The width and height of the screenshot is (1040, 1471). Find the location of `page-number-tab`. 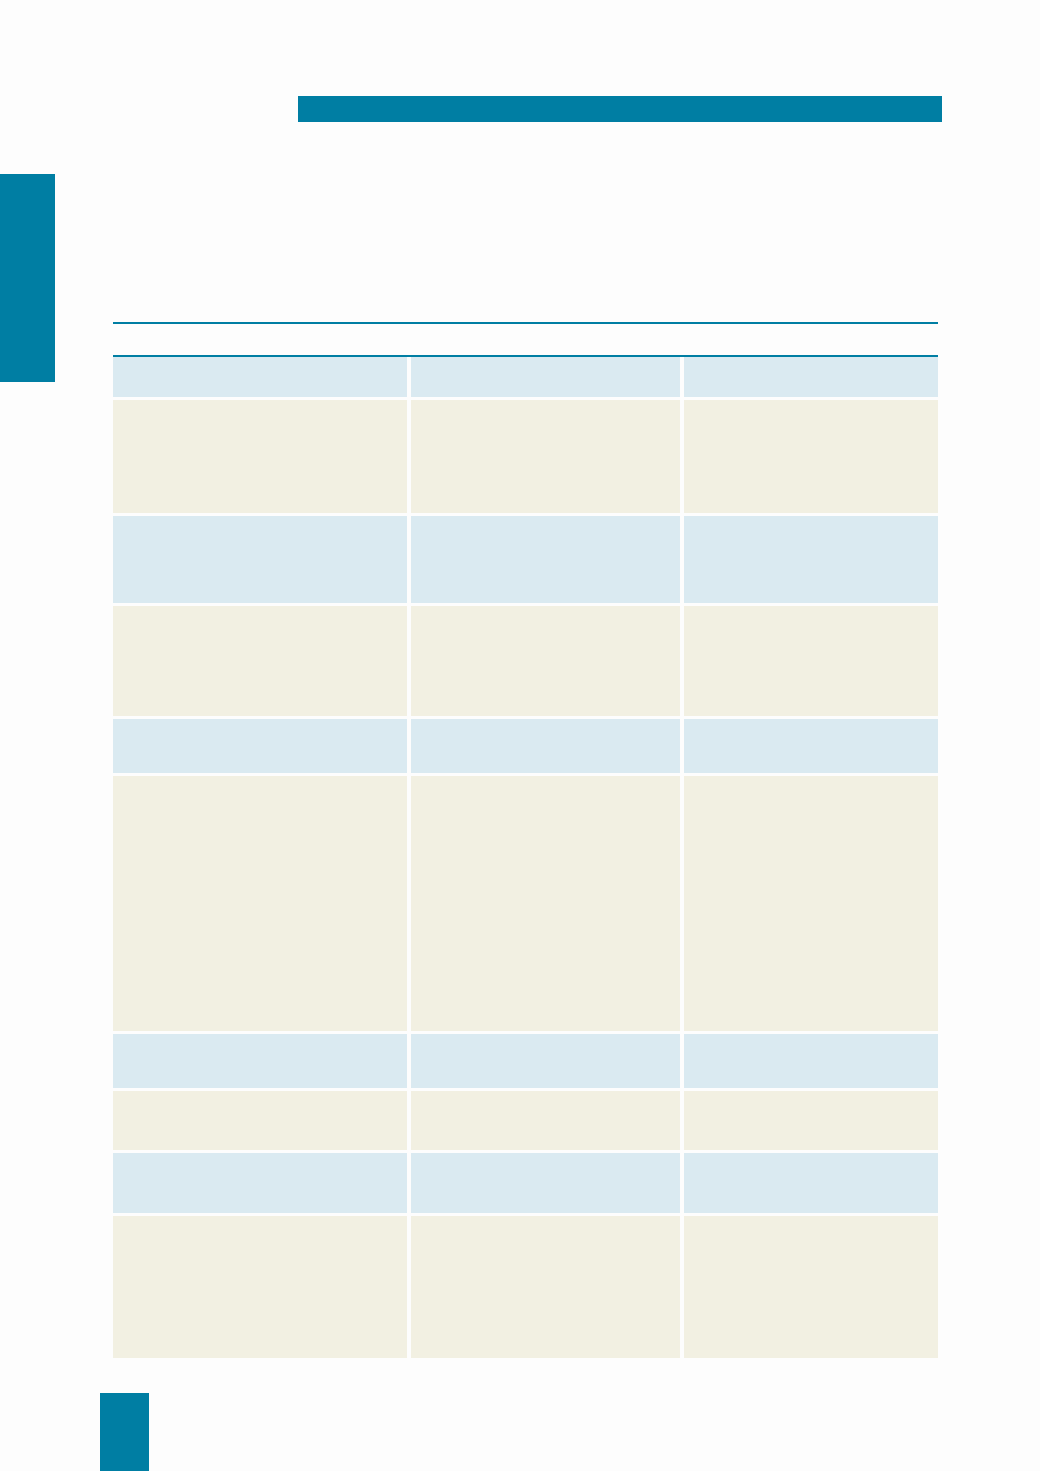

page-number-tab is located at coordinates (124, 1432).